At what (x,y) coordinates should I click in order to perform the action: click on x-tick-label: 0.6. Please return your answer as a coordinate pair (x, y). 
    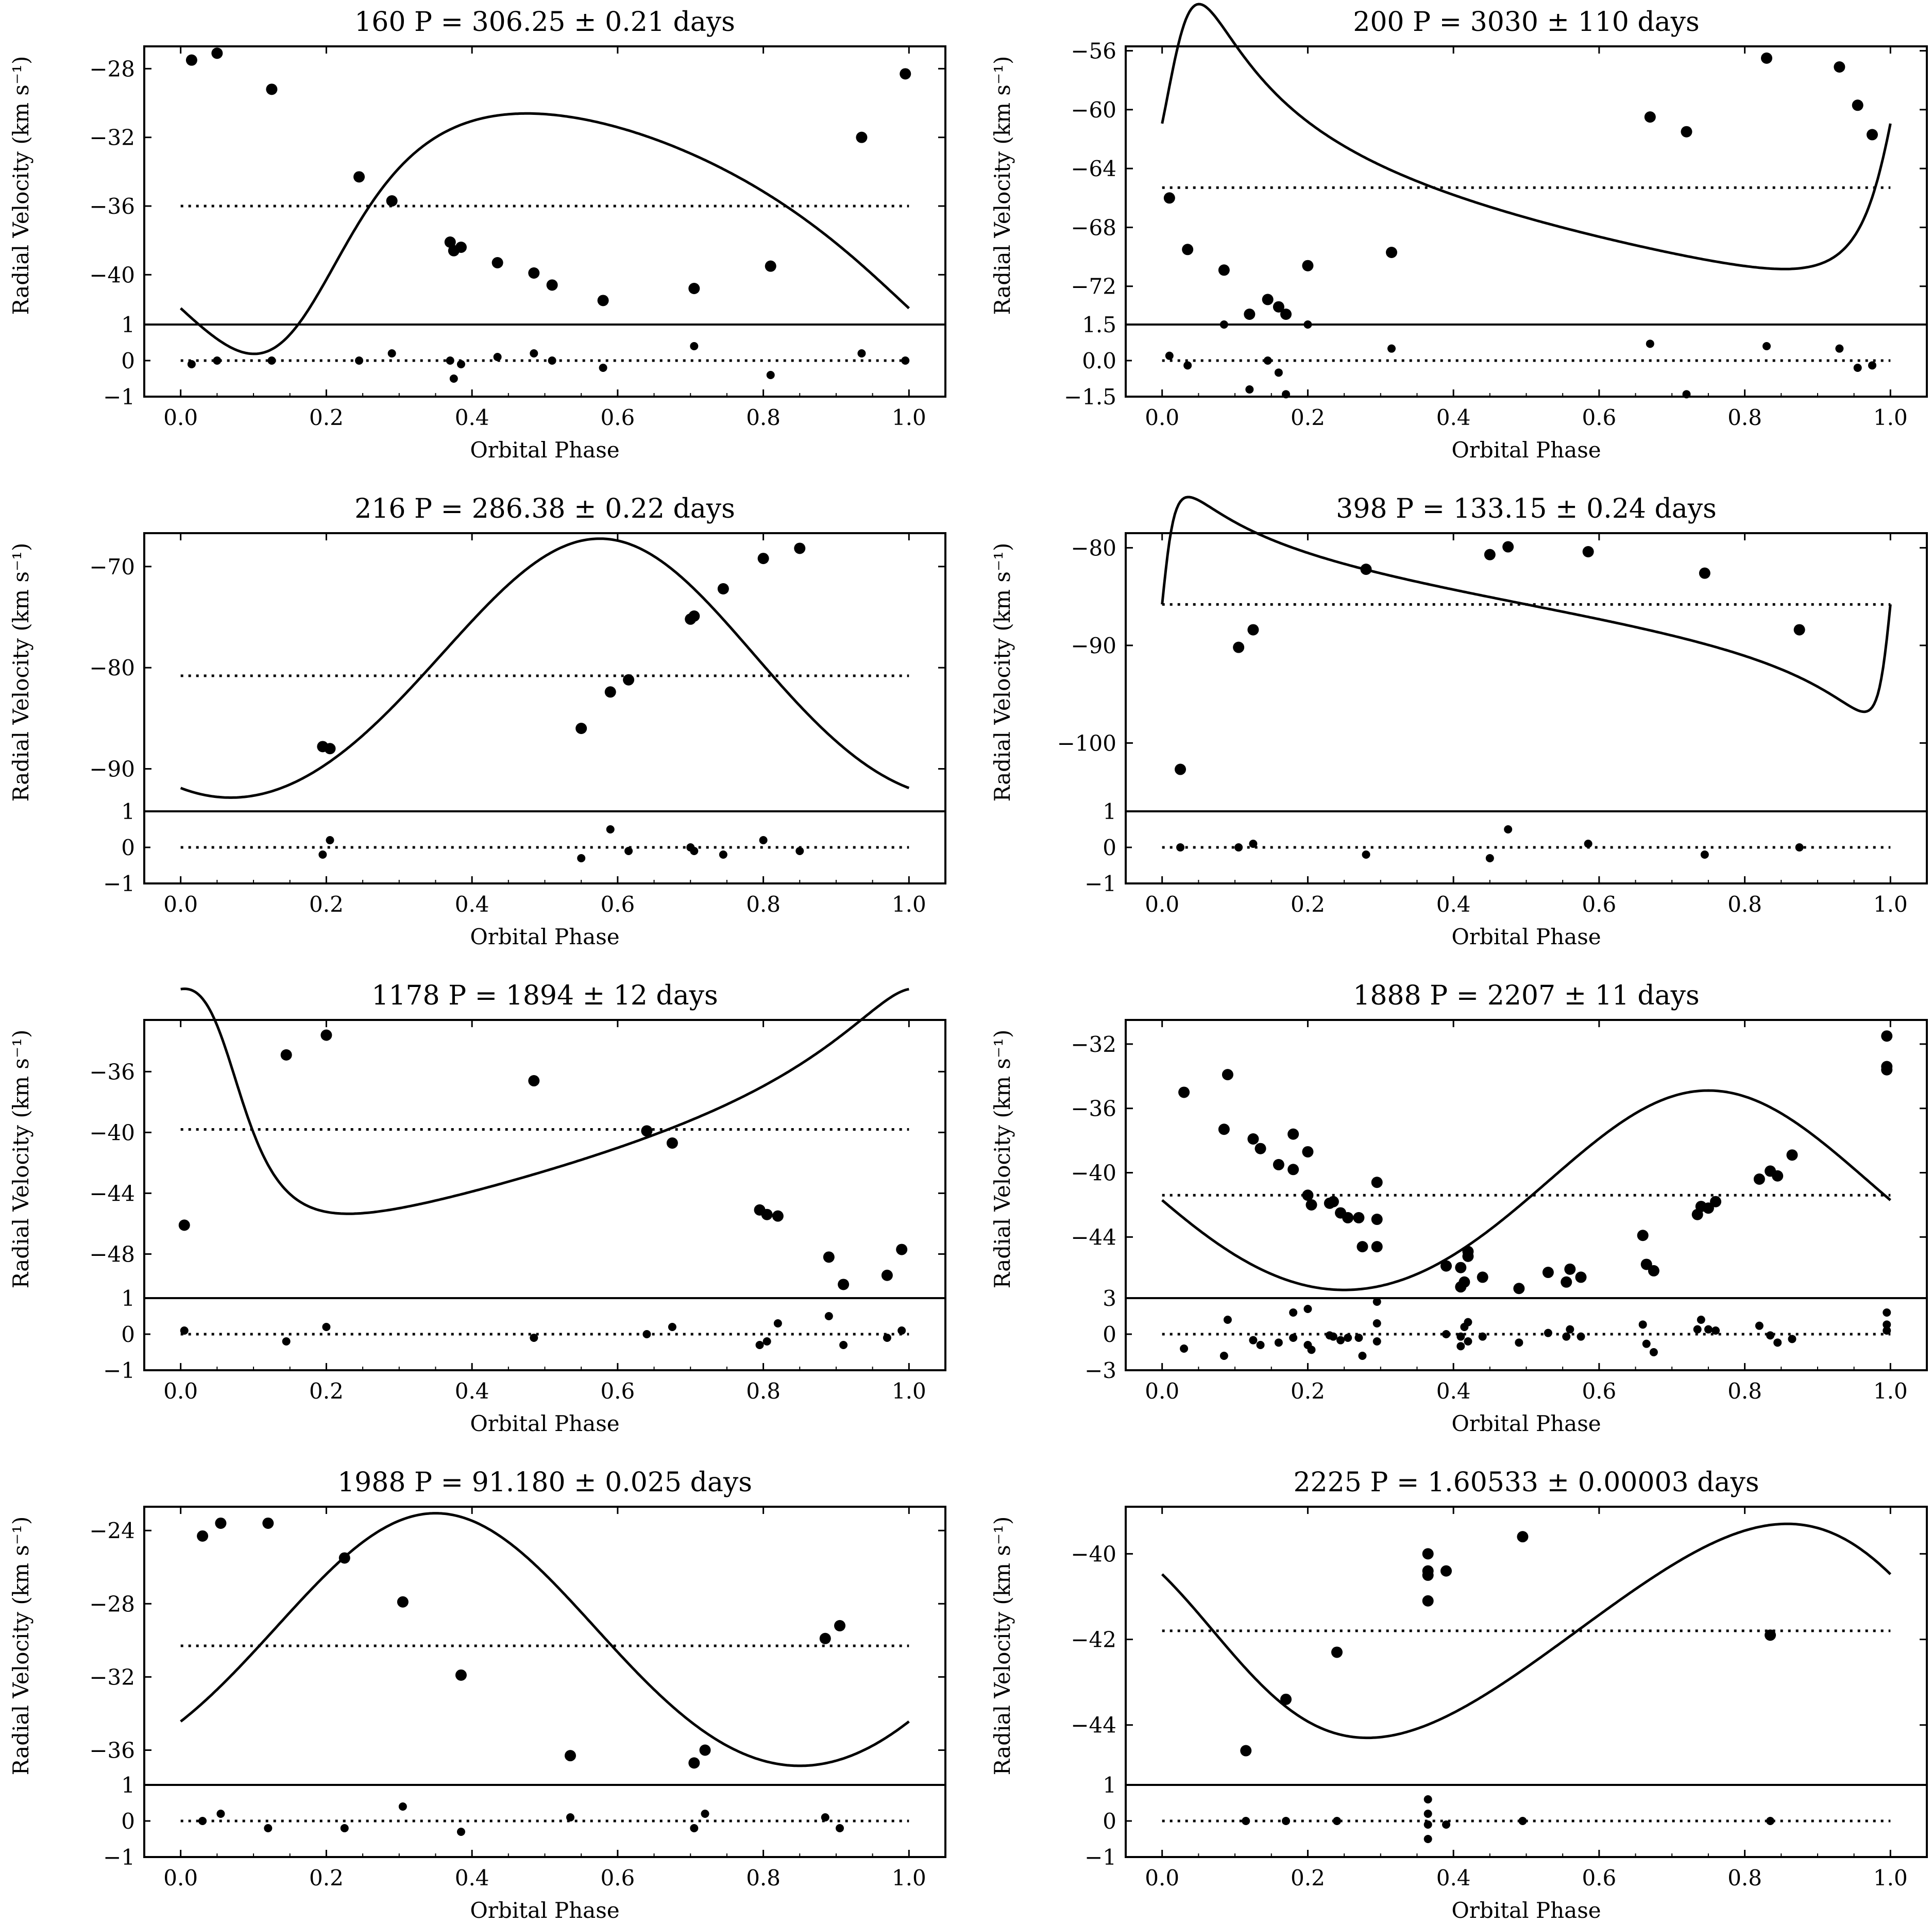
    Looking at the image, I should click on (1599, 1391).